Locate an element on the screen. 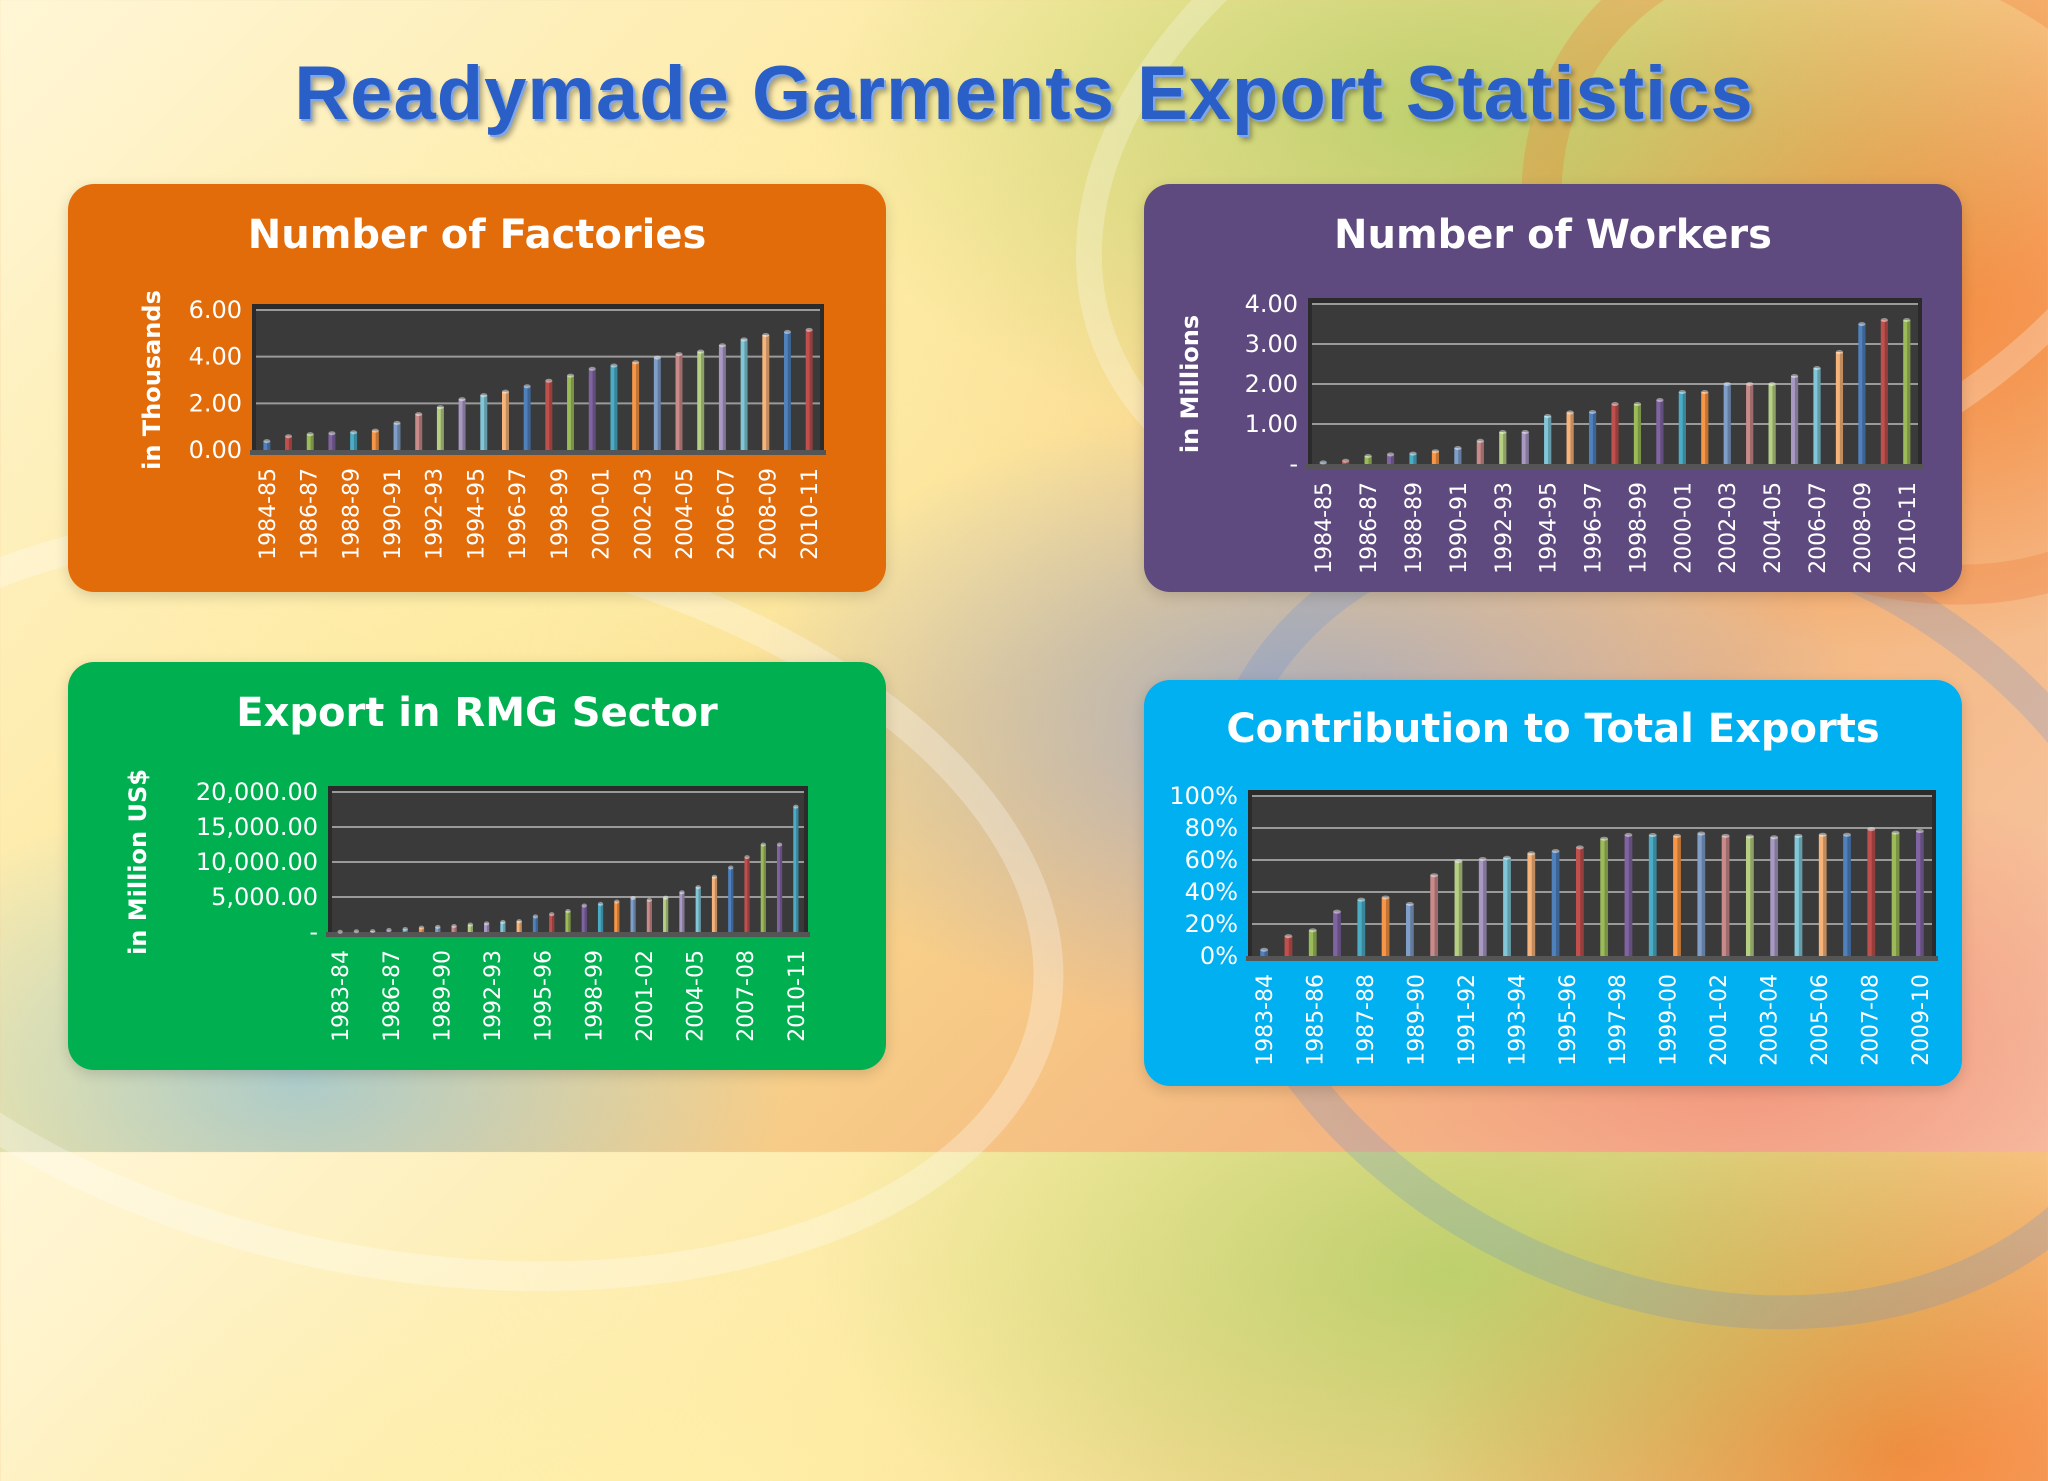  x-tick-label: 2001-02 is located at coordinates (1719, 1020).